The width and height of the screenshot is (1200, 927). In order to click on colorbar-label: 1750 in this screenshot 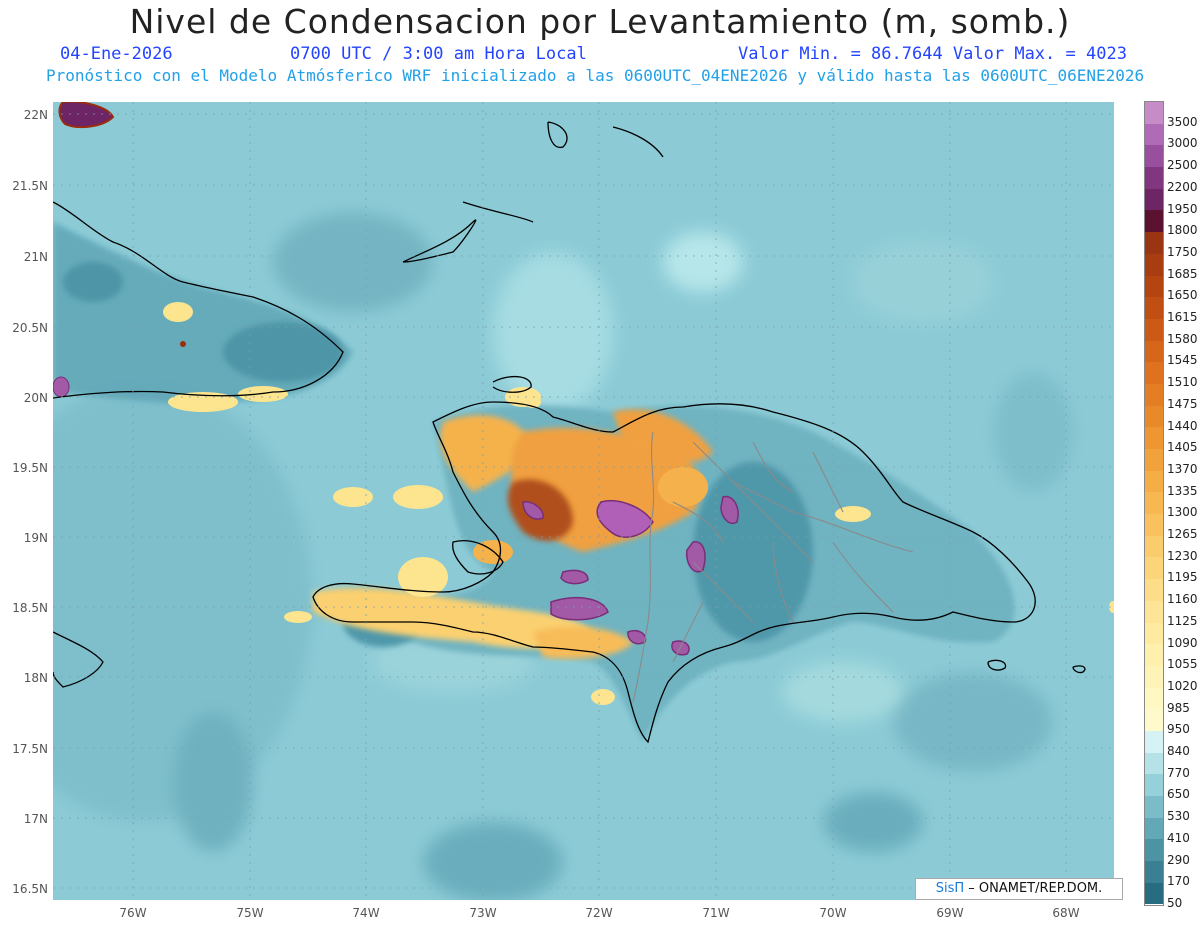, I will do `click(1182, 251)`.